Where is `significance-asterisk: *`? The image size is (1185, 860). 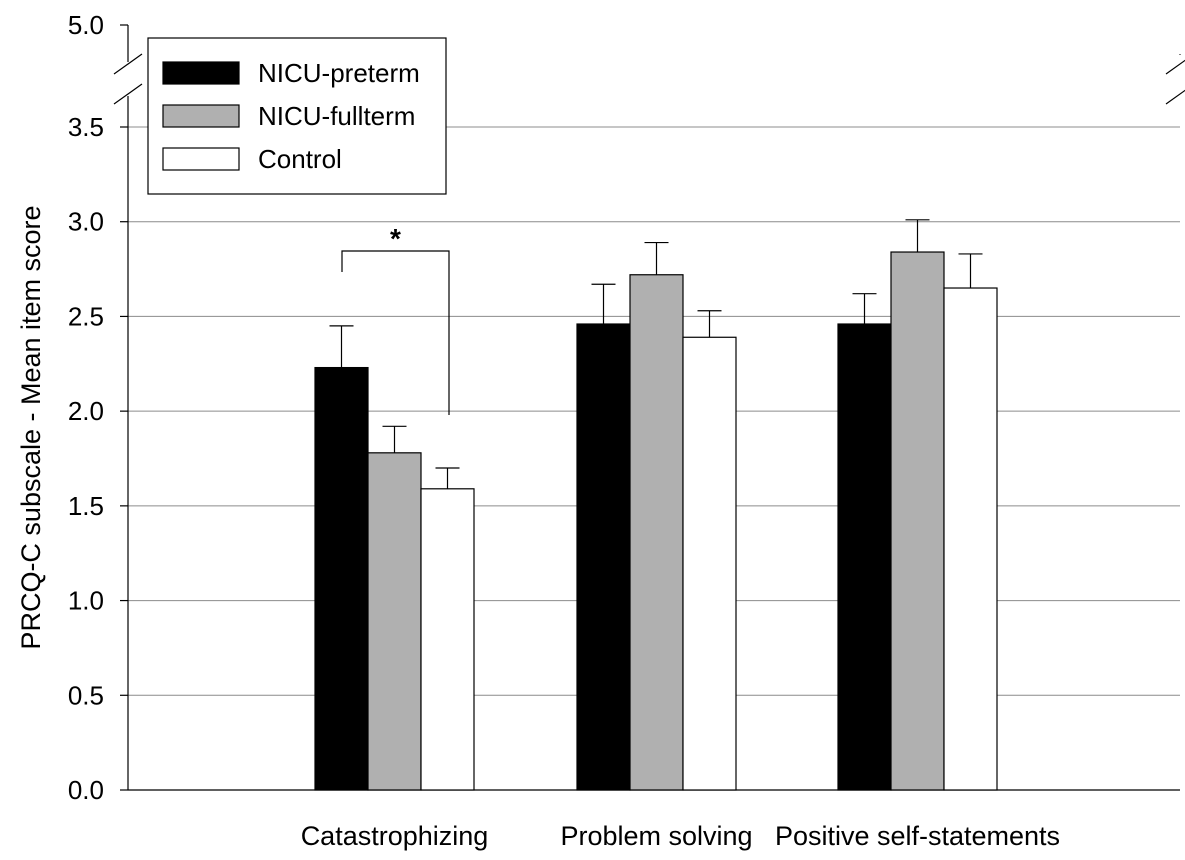 significance-asterisk: * is located at coordinates (395, 238).